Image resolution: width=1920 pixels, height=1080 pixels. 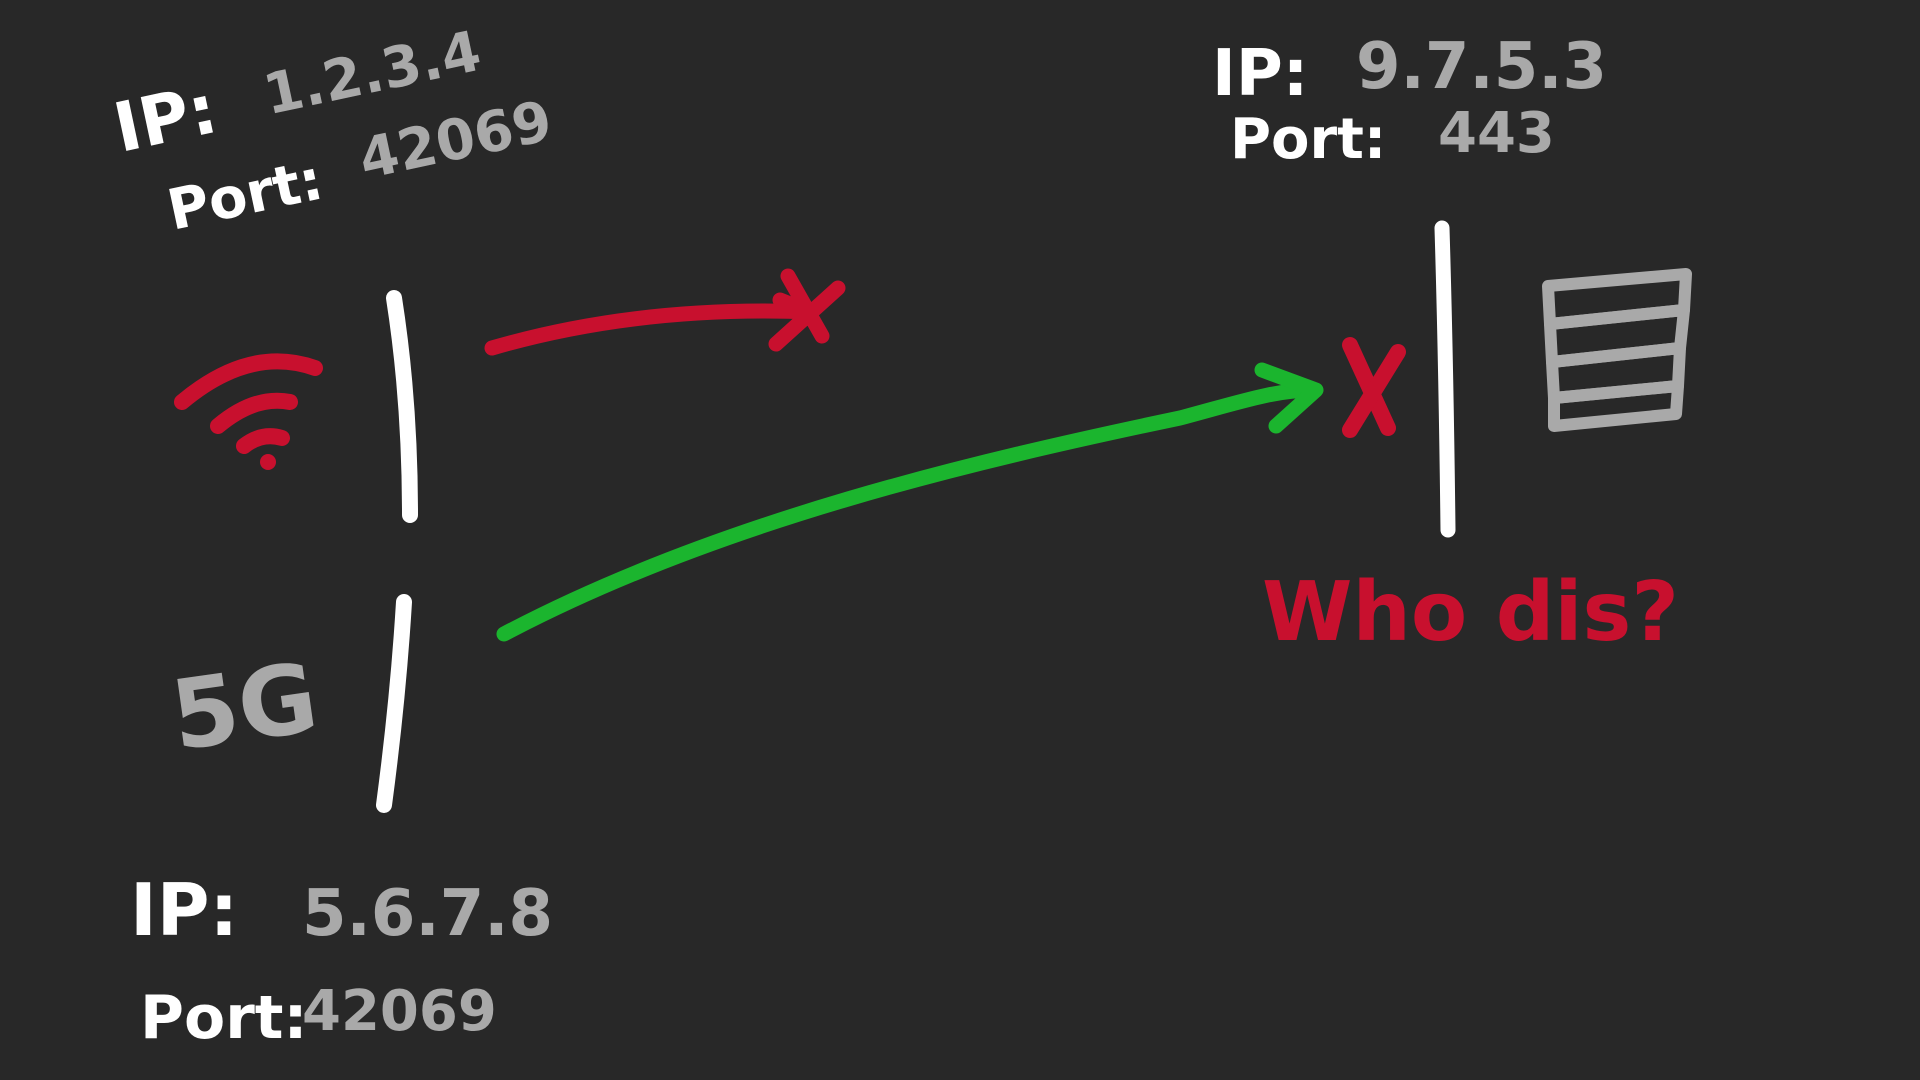 What do you see at coordinates (263, 441) in the screenshot?
I see `wifi-arc-inner` at bounding box center [263, 441].